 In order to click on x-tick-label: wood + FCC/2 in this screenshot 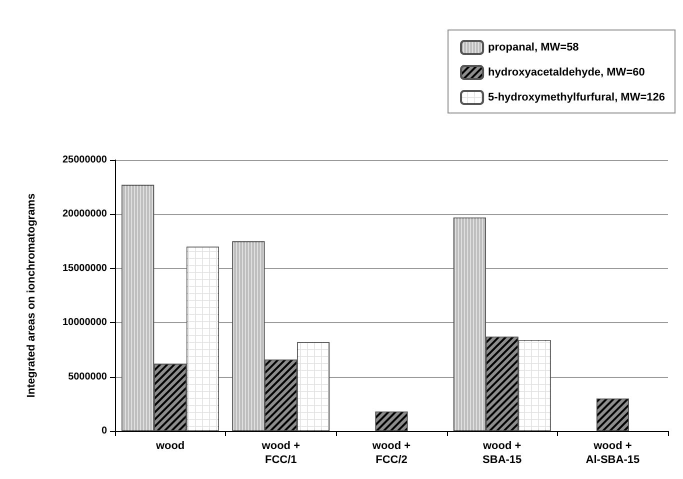, I will do `click(391, 453)`.